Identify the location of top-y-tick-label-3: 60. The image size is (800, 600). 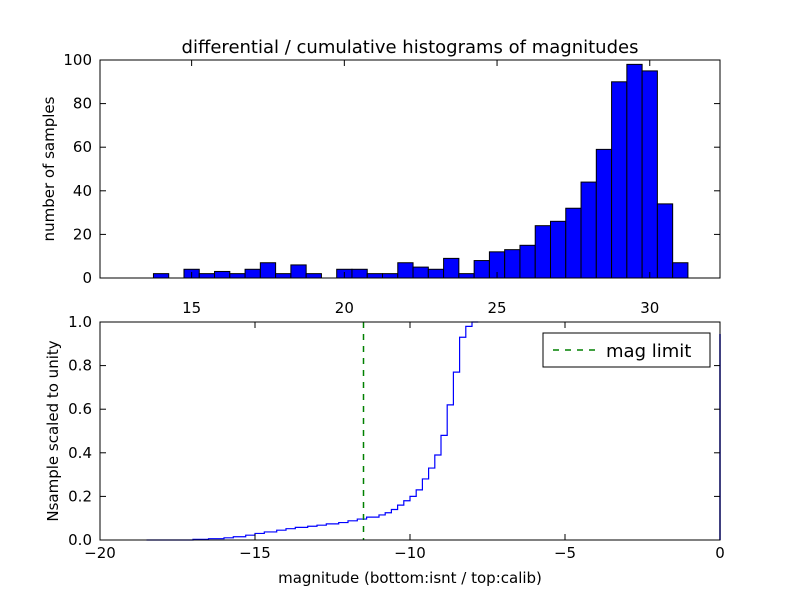
(82, 147).